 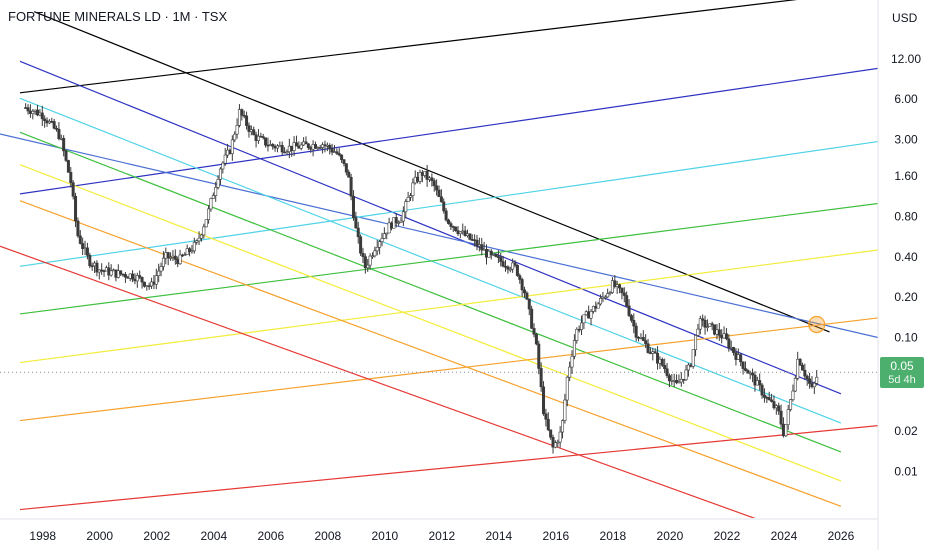 What do you see at coordinates (817, 324) in the screenshot?
I see `highlight-marker` at bounding box center [817, 324].